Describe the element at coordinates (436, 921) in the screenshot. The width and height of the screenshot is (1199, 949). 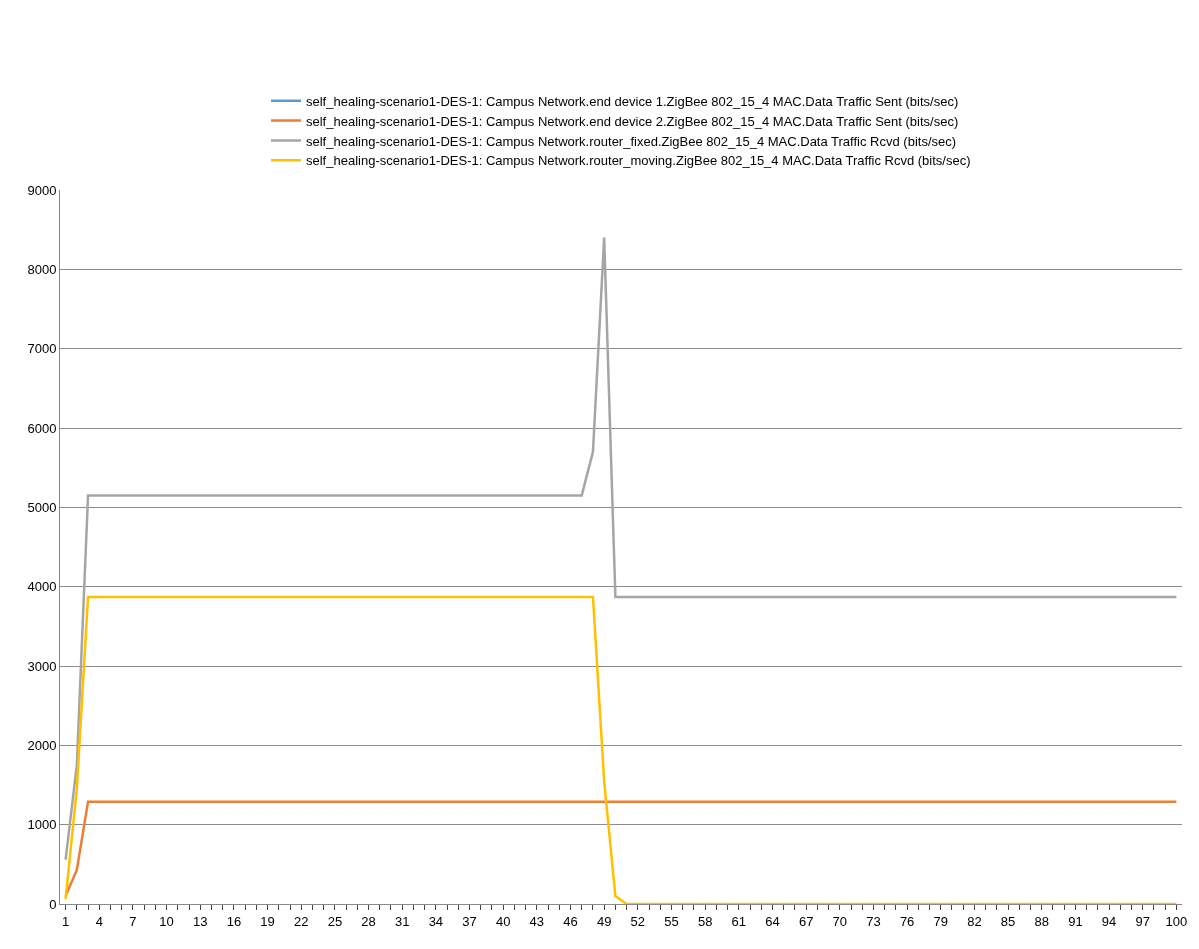
I see `x-tick-label: 34` at that location.